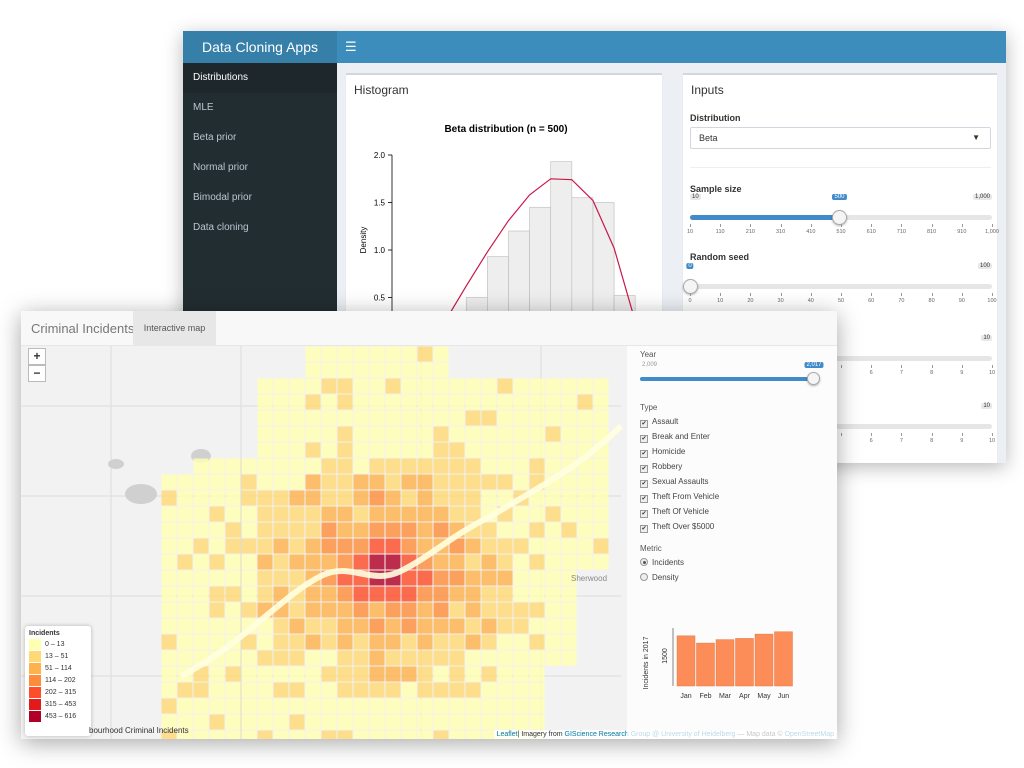 The height and width of the screenshot is (768, 1024). Describe the element at coordinates (677, 527) in the screenshot. I see `type-checkbox-row: ✔ Theft Over $5000` at that location.